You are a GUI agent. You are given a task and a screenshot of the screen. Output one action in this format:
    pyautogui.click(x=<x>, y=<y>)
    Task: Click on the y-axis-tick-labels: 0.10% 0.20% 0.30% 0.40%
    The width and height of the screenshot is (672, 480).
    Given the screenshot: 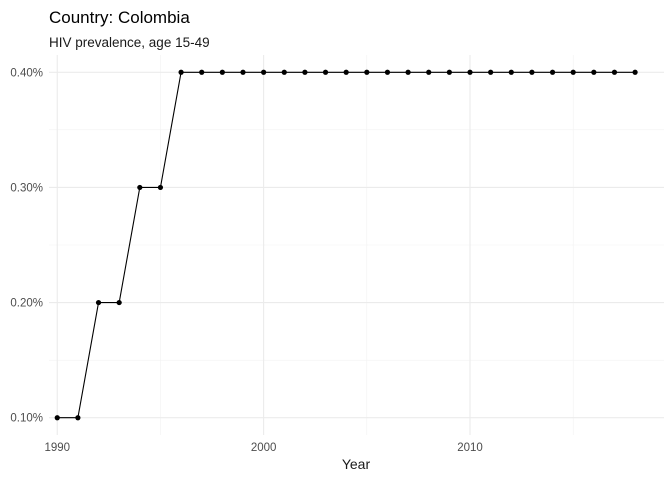 What is the action you would take?
    pyautogui.click(x=26, y=245)
    